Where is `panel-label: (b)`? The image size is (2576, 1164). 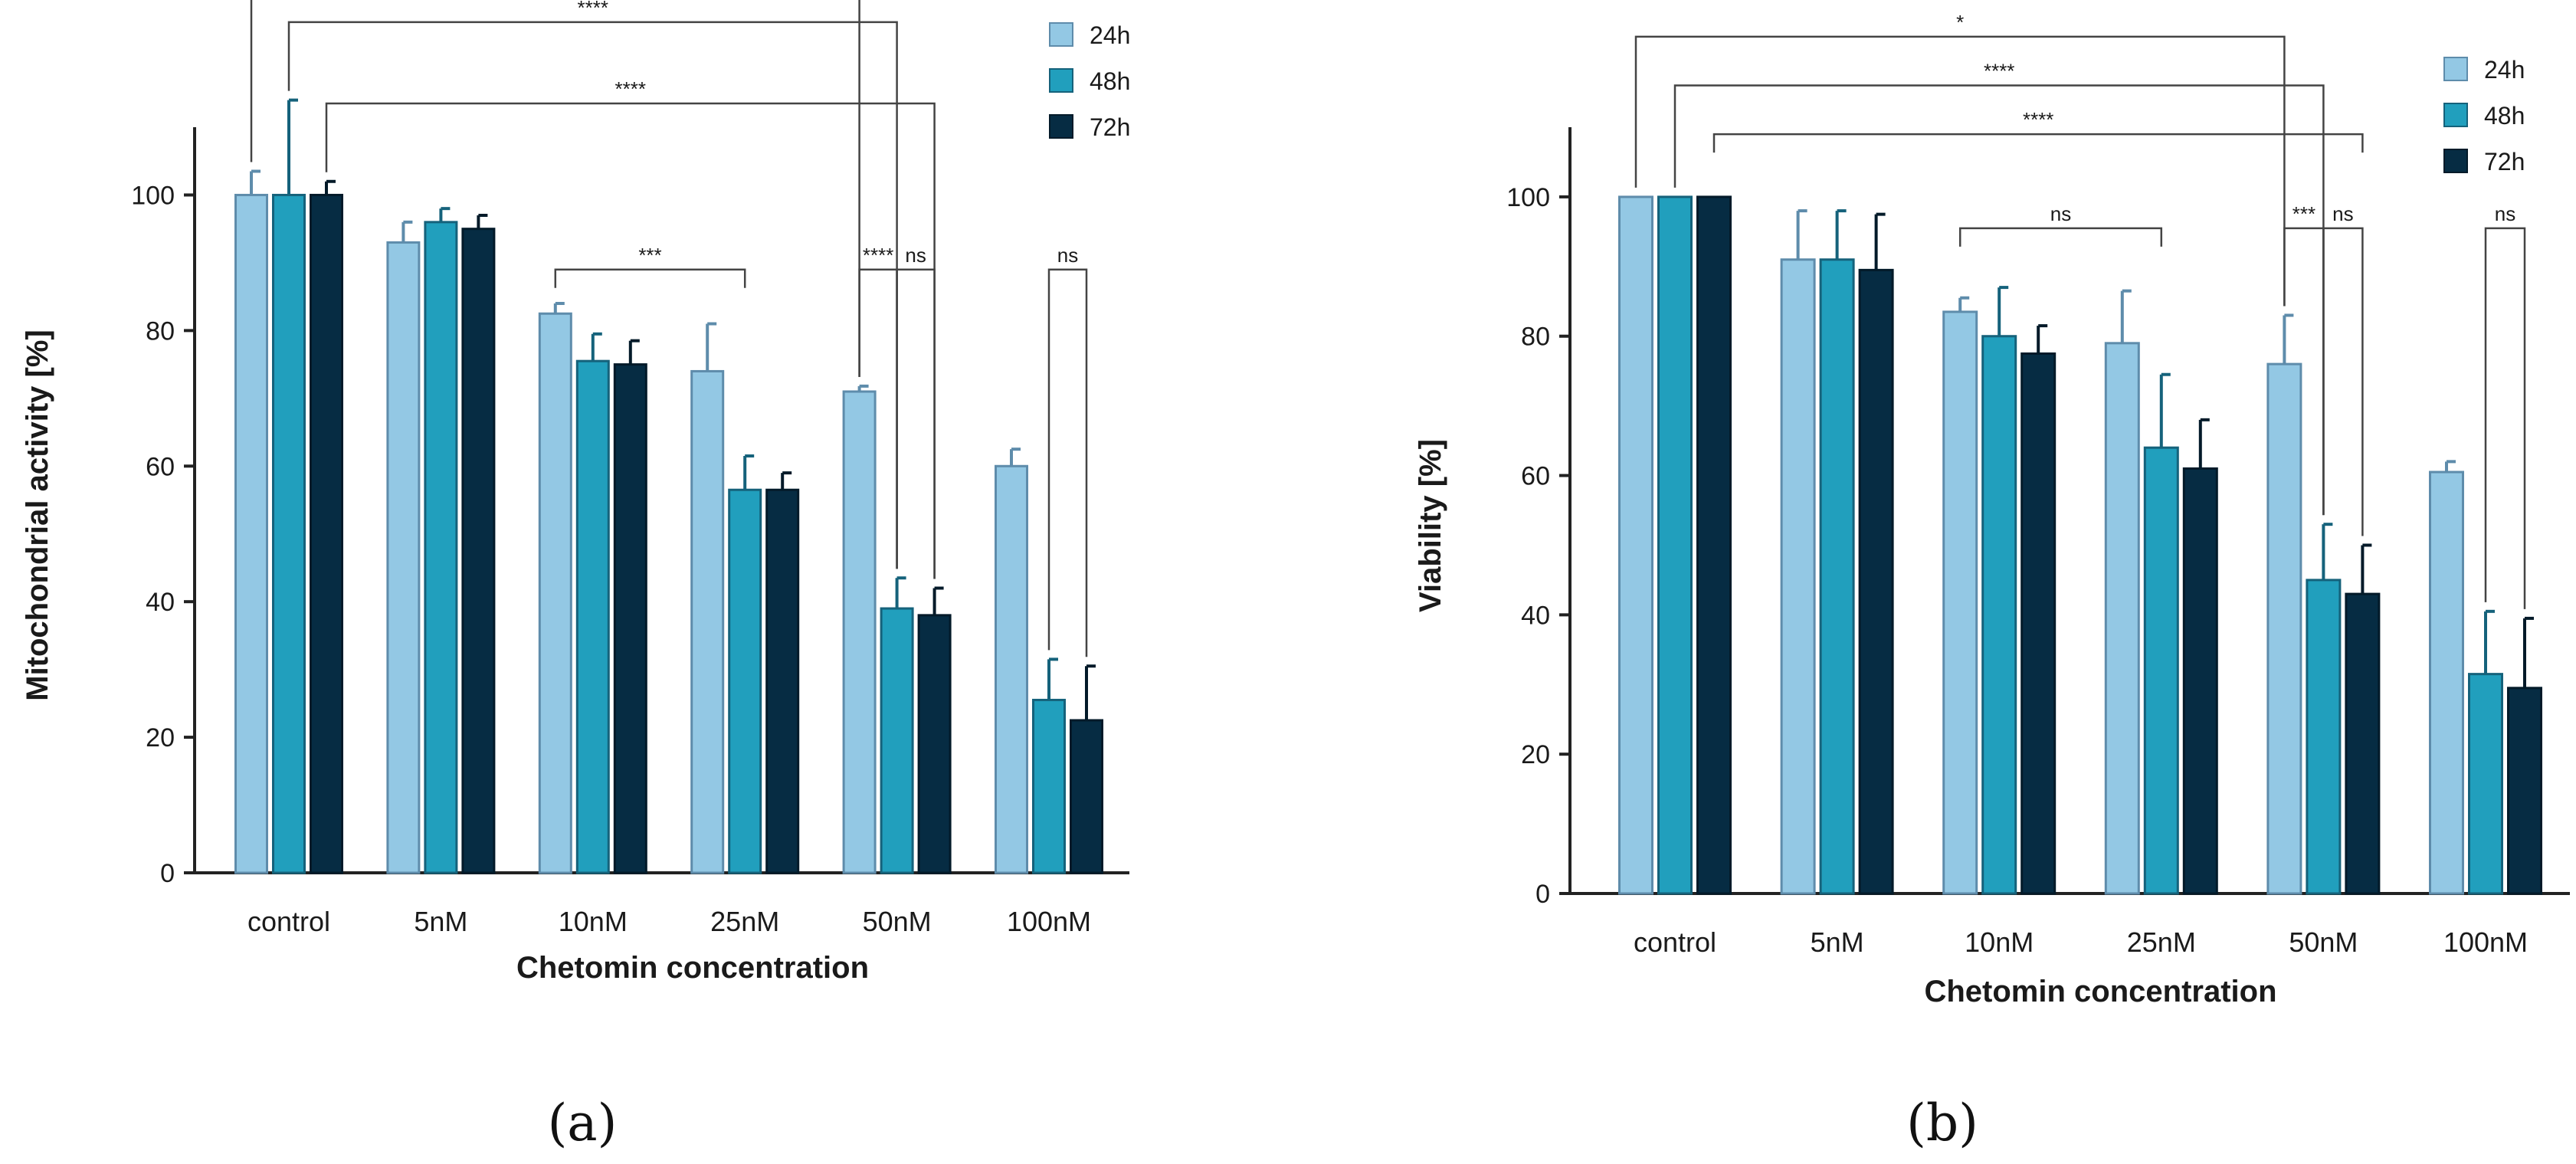 panel-label: (b) is located at coordinates (1942, 1123).